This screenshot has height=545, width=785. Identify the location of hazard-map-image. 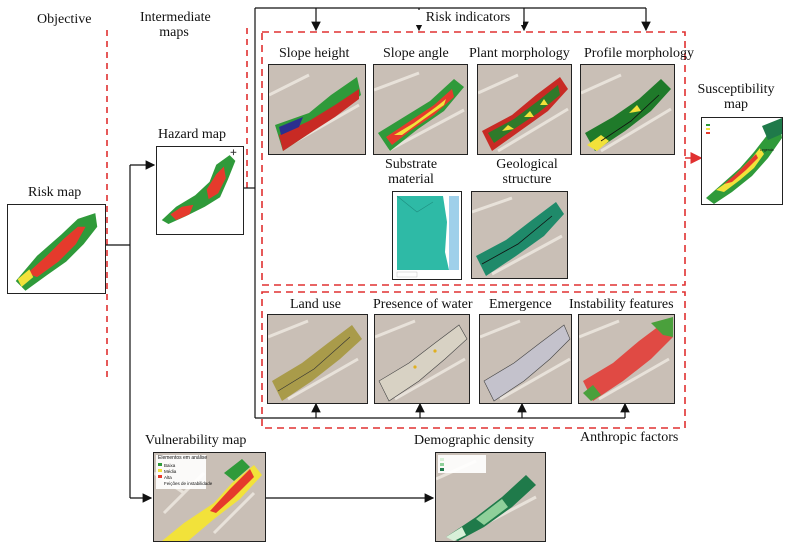
(200, 190).